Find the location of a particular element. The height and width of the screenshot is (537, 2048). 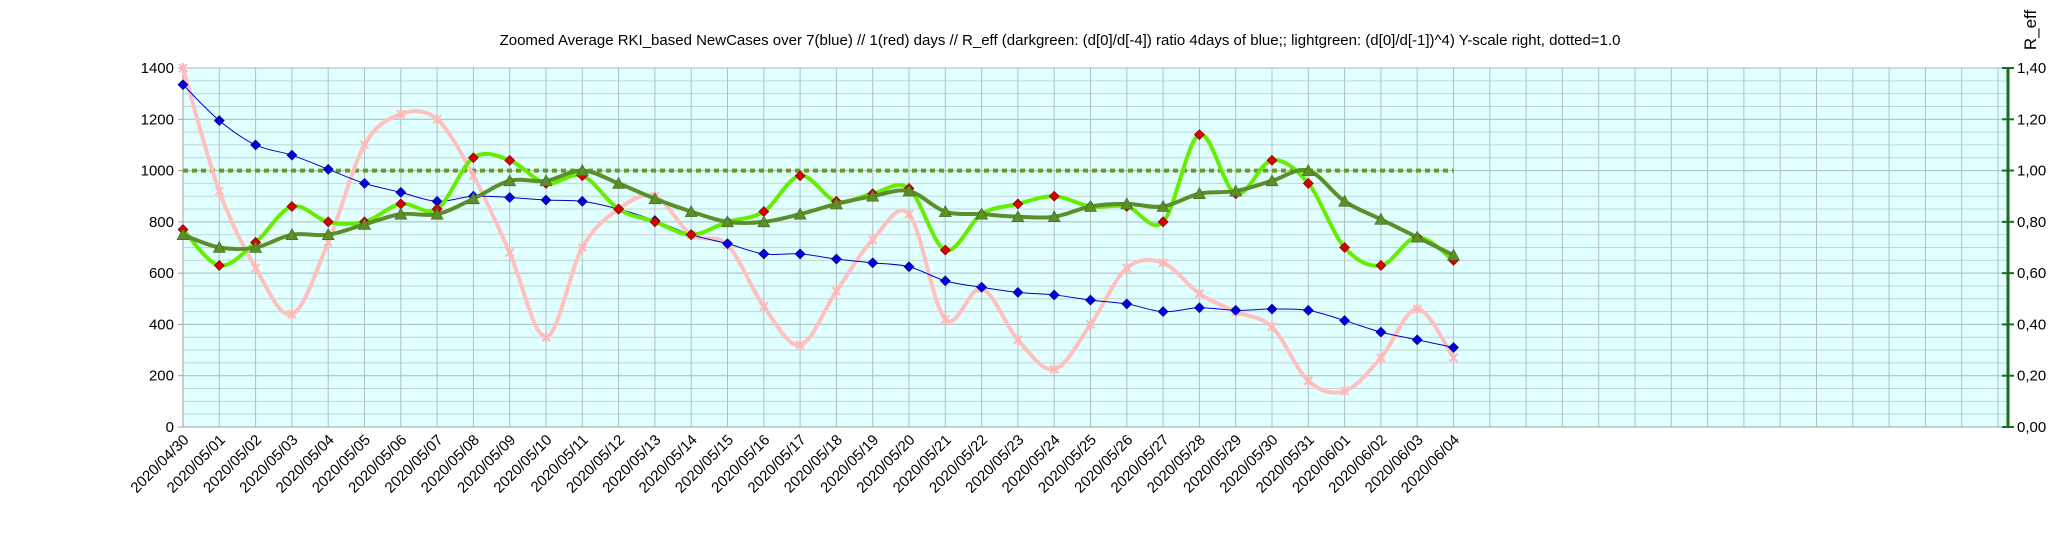

left-tick-label: 1000 is located at coordinates (157, 171).